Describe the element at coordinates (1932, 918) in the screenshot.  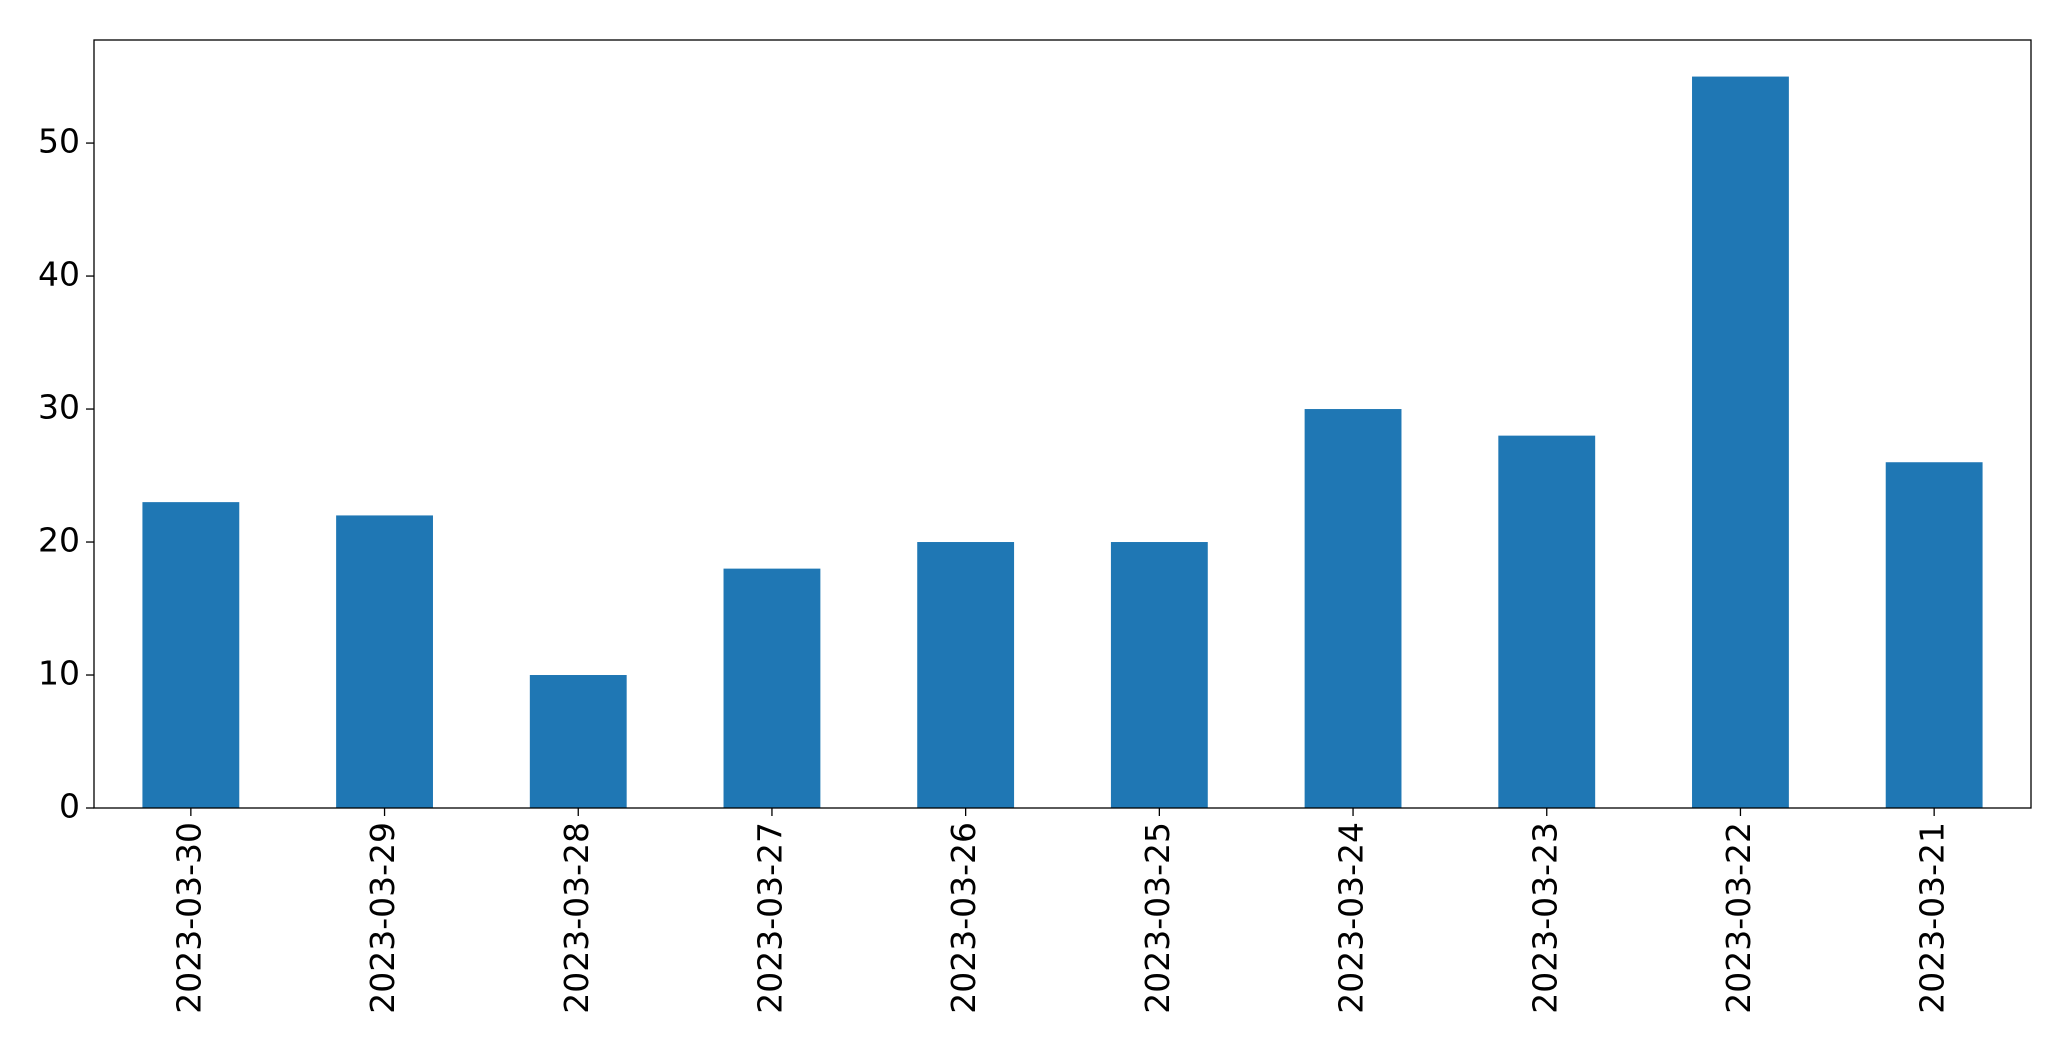
I see `x-tick-label: 2023-03-21` at that location.